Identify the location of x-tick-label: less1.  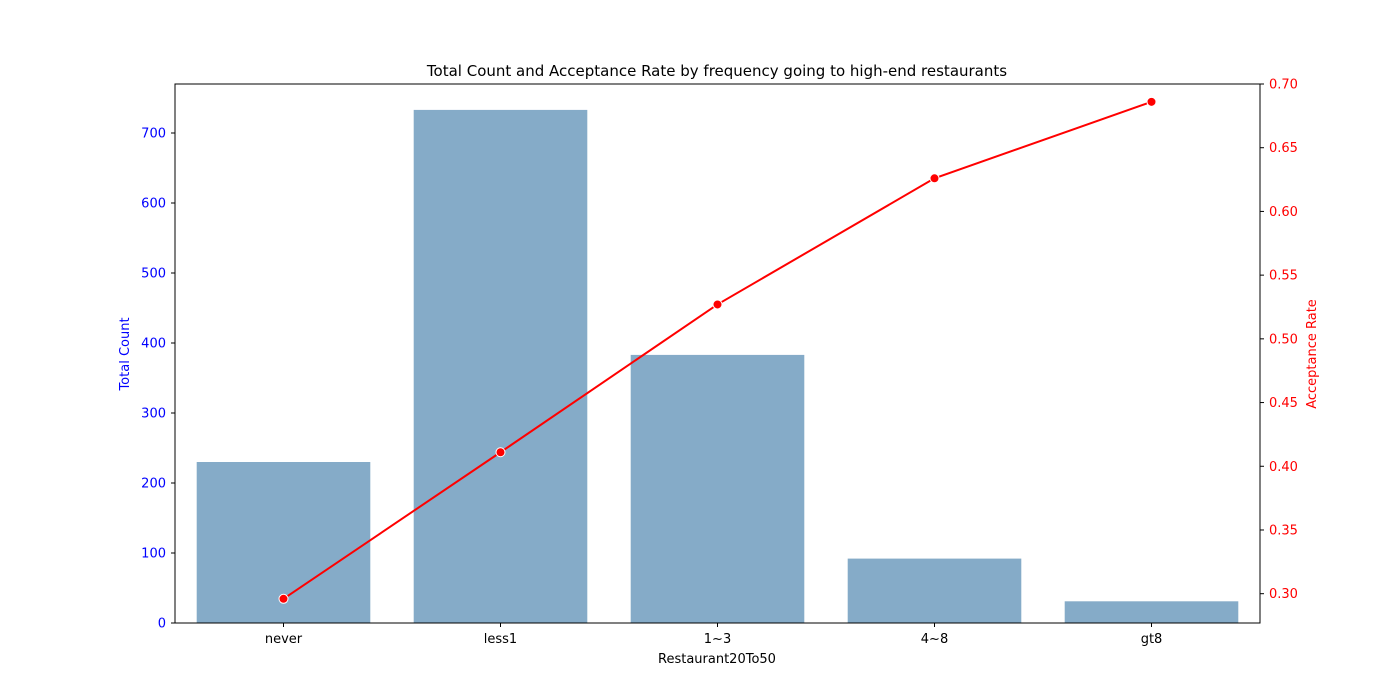
(500, 639).